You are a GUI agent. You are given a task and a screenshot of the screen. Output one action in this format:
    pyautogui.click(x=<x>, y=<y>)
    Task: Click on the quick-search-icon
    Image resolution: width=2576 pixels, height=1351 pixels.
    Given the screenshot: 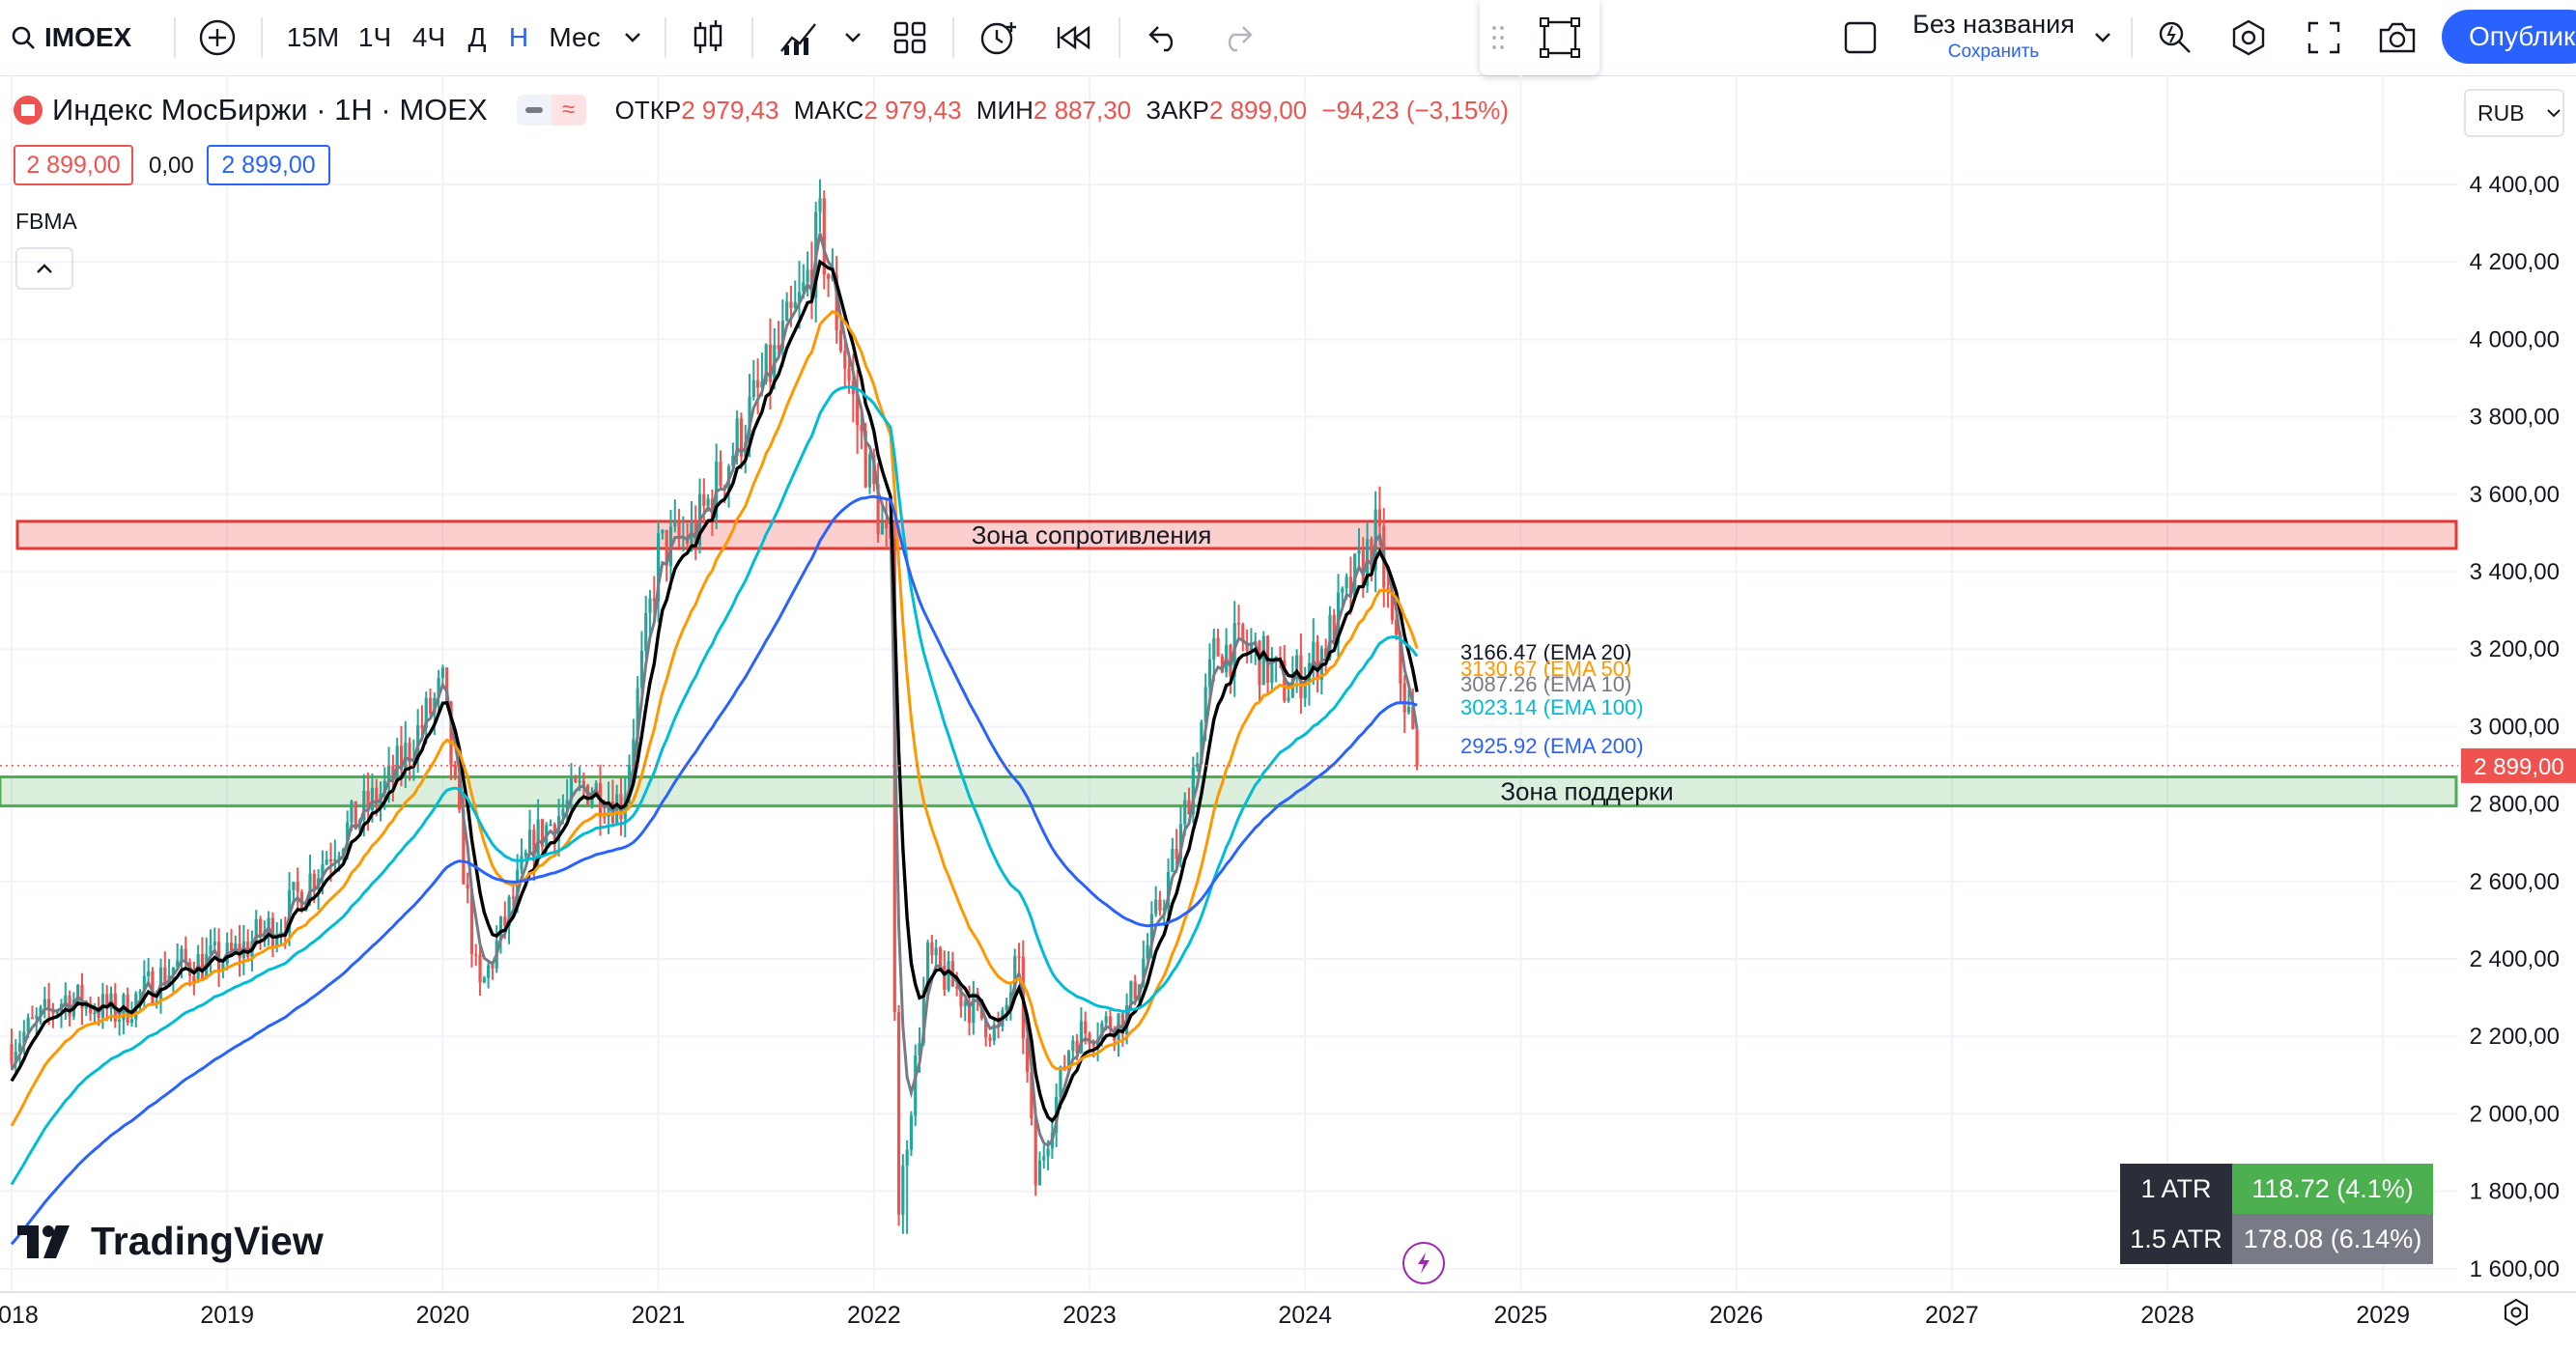 What is the action you would take?
    pyautogui.click(x=2175, y=37)
    